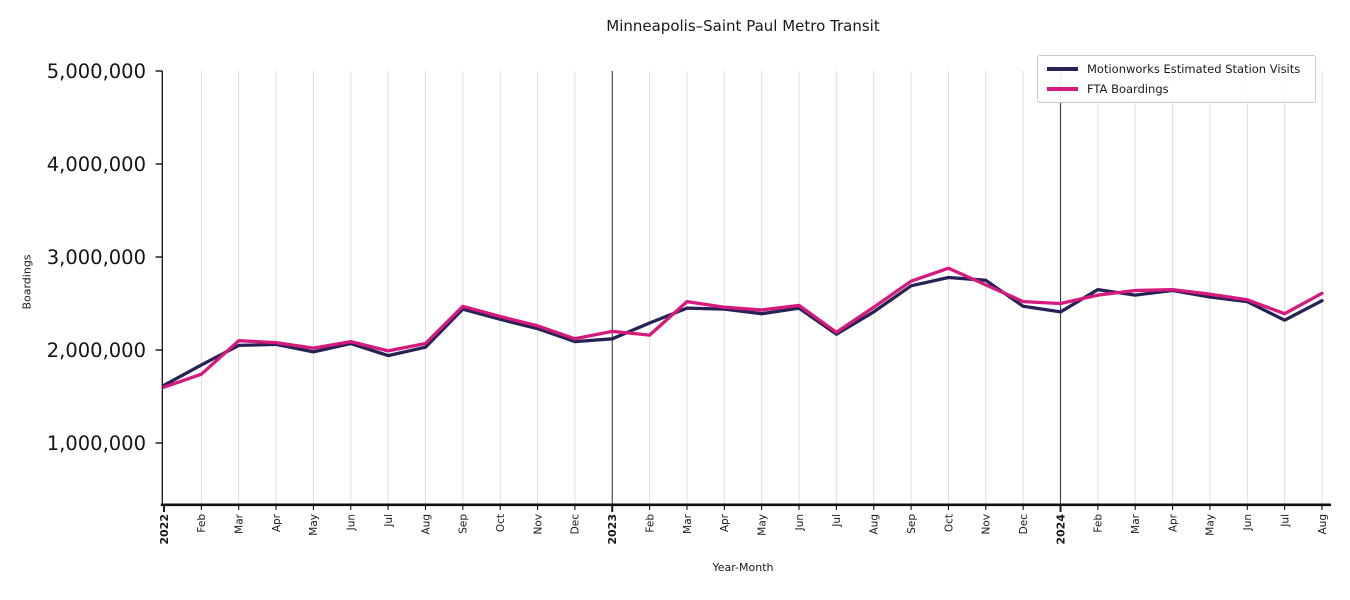  I want to click on legend-label-motionworks: Motionworks Estimated Station Visits, so click(1194, 69).